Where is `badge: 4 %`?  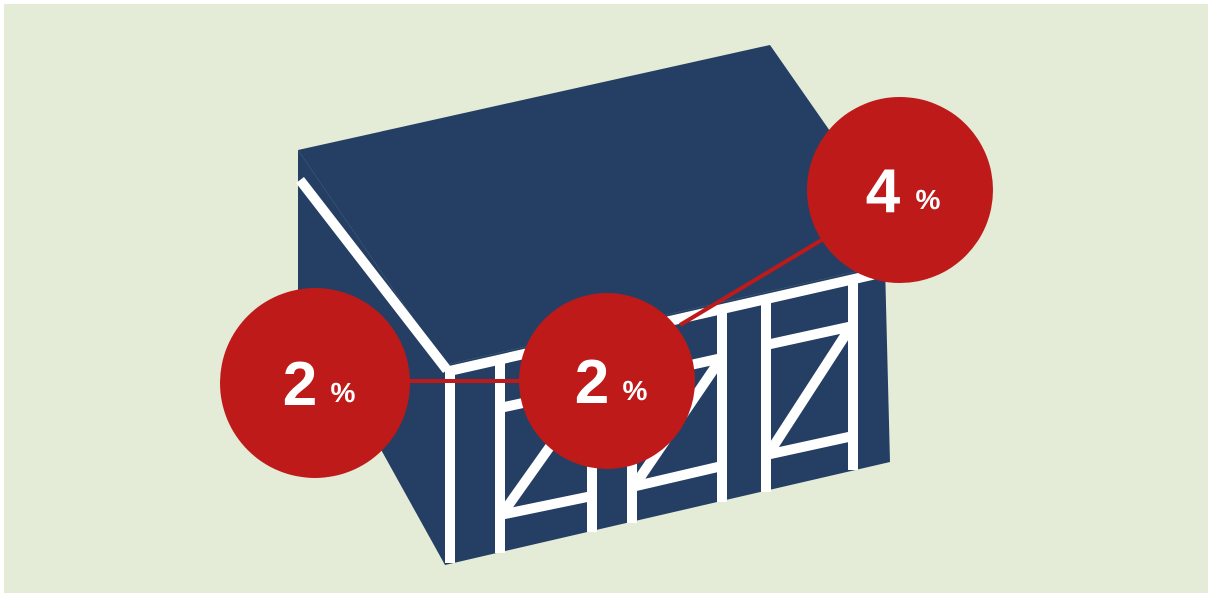
badge: 4 % is located at coordinates (900, 190).